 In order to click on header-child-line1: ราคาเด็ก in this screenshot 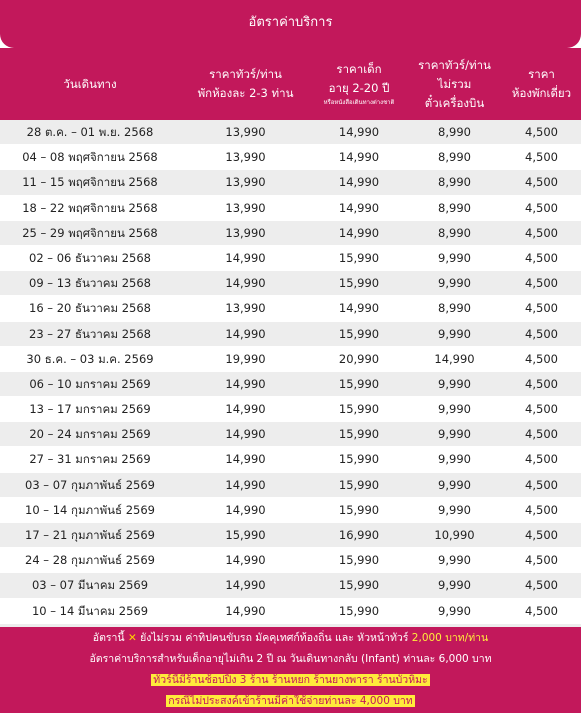, I will do `click(359, 69)`.